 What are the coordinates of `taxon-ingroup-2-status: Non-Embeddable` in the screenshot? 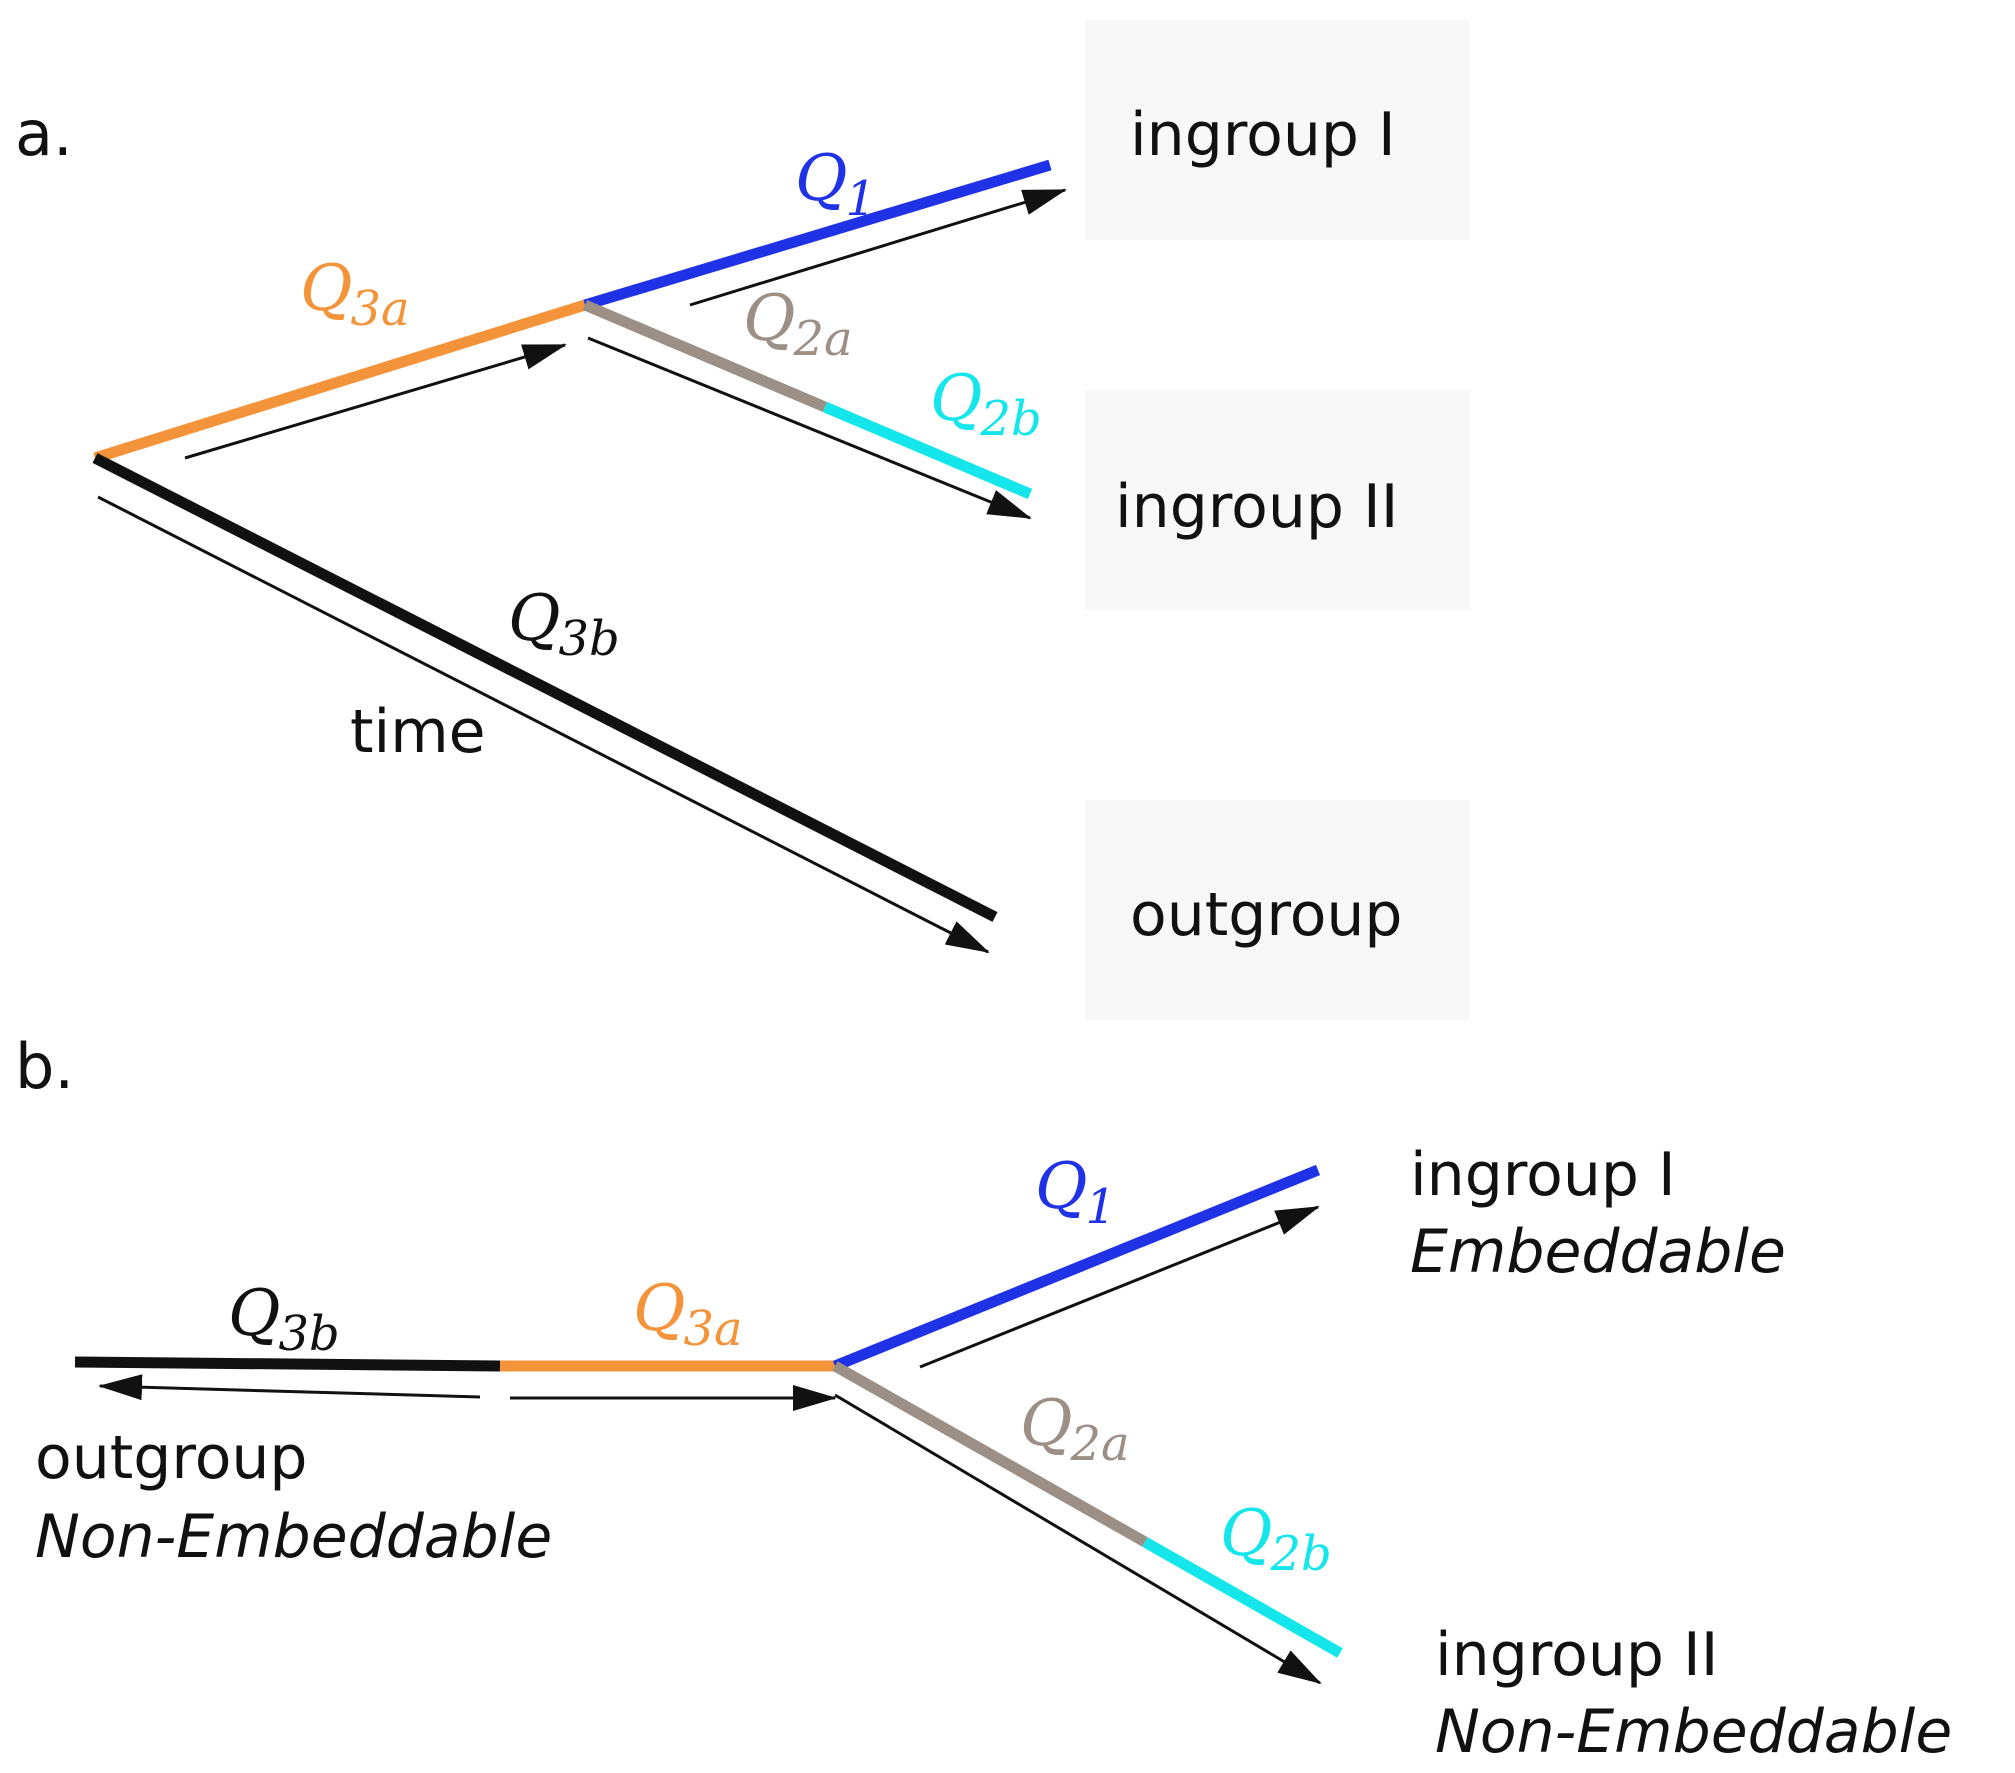 It's located at (1693, 1732).